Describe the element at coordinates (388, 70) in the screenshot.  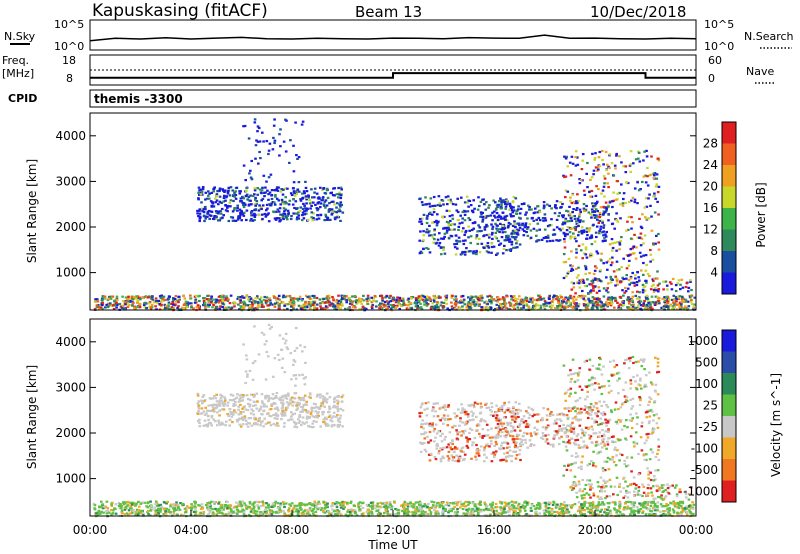
I see `freq-strip: Freq. [MHz] 18 8 60 0 Nave` at that location.